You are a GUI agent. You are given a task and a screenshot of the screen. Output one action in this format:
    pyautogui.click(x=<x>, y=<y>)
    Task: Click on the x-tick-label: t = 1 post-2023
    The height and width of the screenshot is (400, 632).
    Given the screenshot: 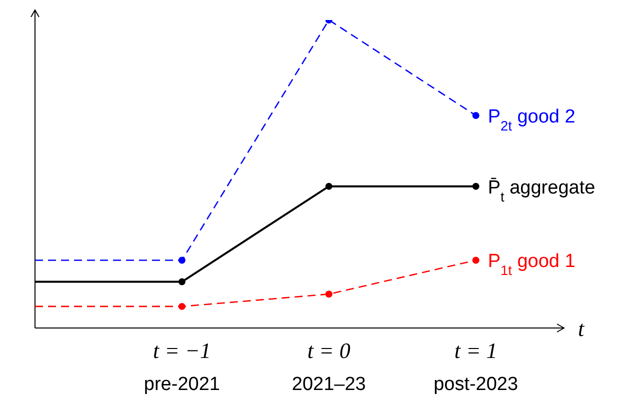 What is the action you would take?
    pyautogui.click(x=476, y=366)
    